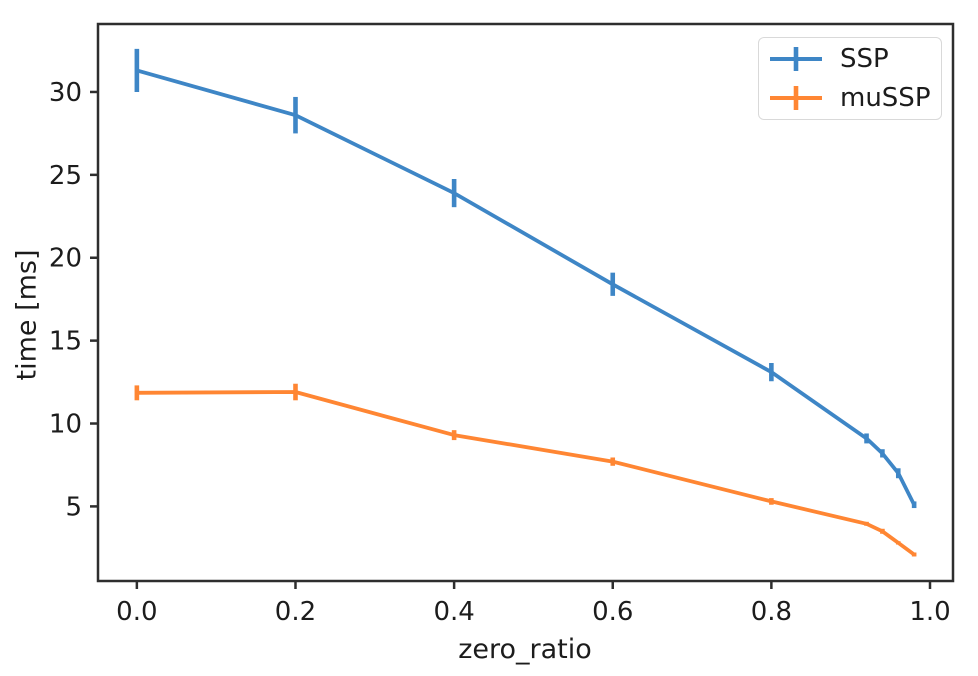  What do you see at coordinates (525, 649) in the screenshot?
I see `x-axis-label: zero_ratio` at bounding box center [525, 649].